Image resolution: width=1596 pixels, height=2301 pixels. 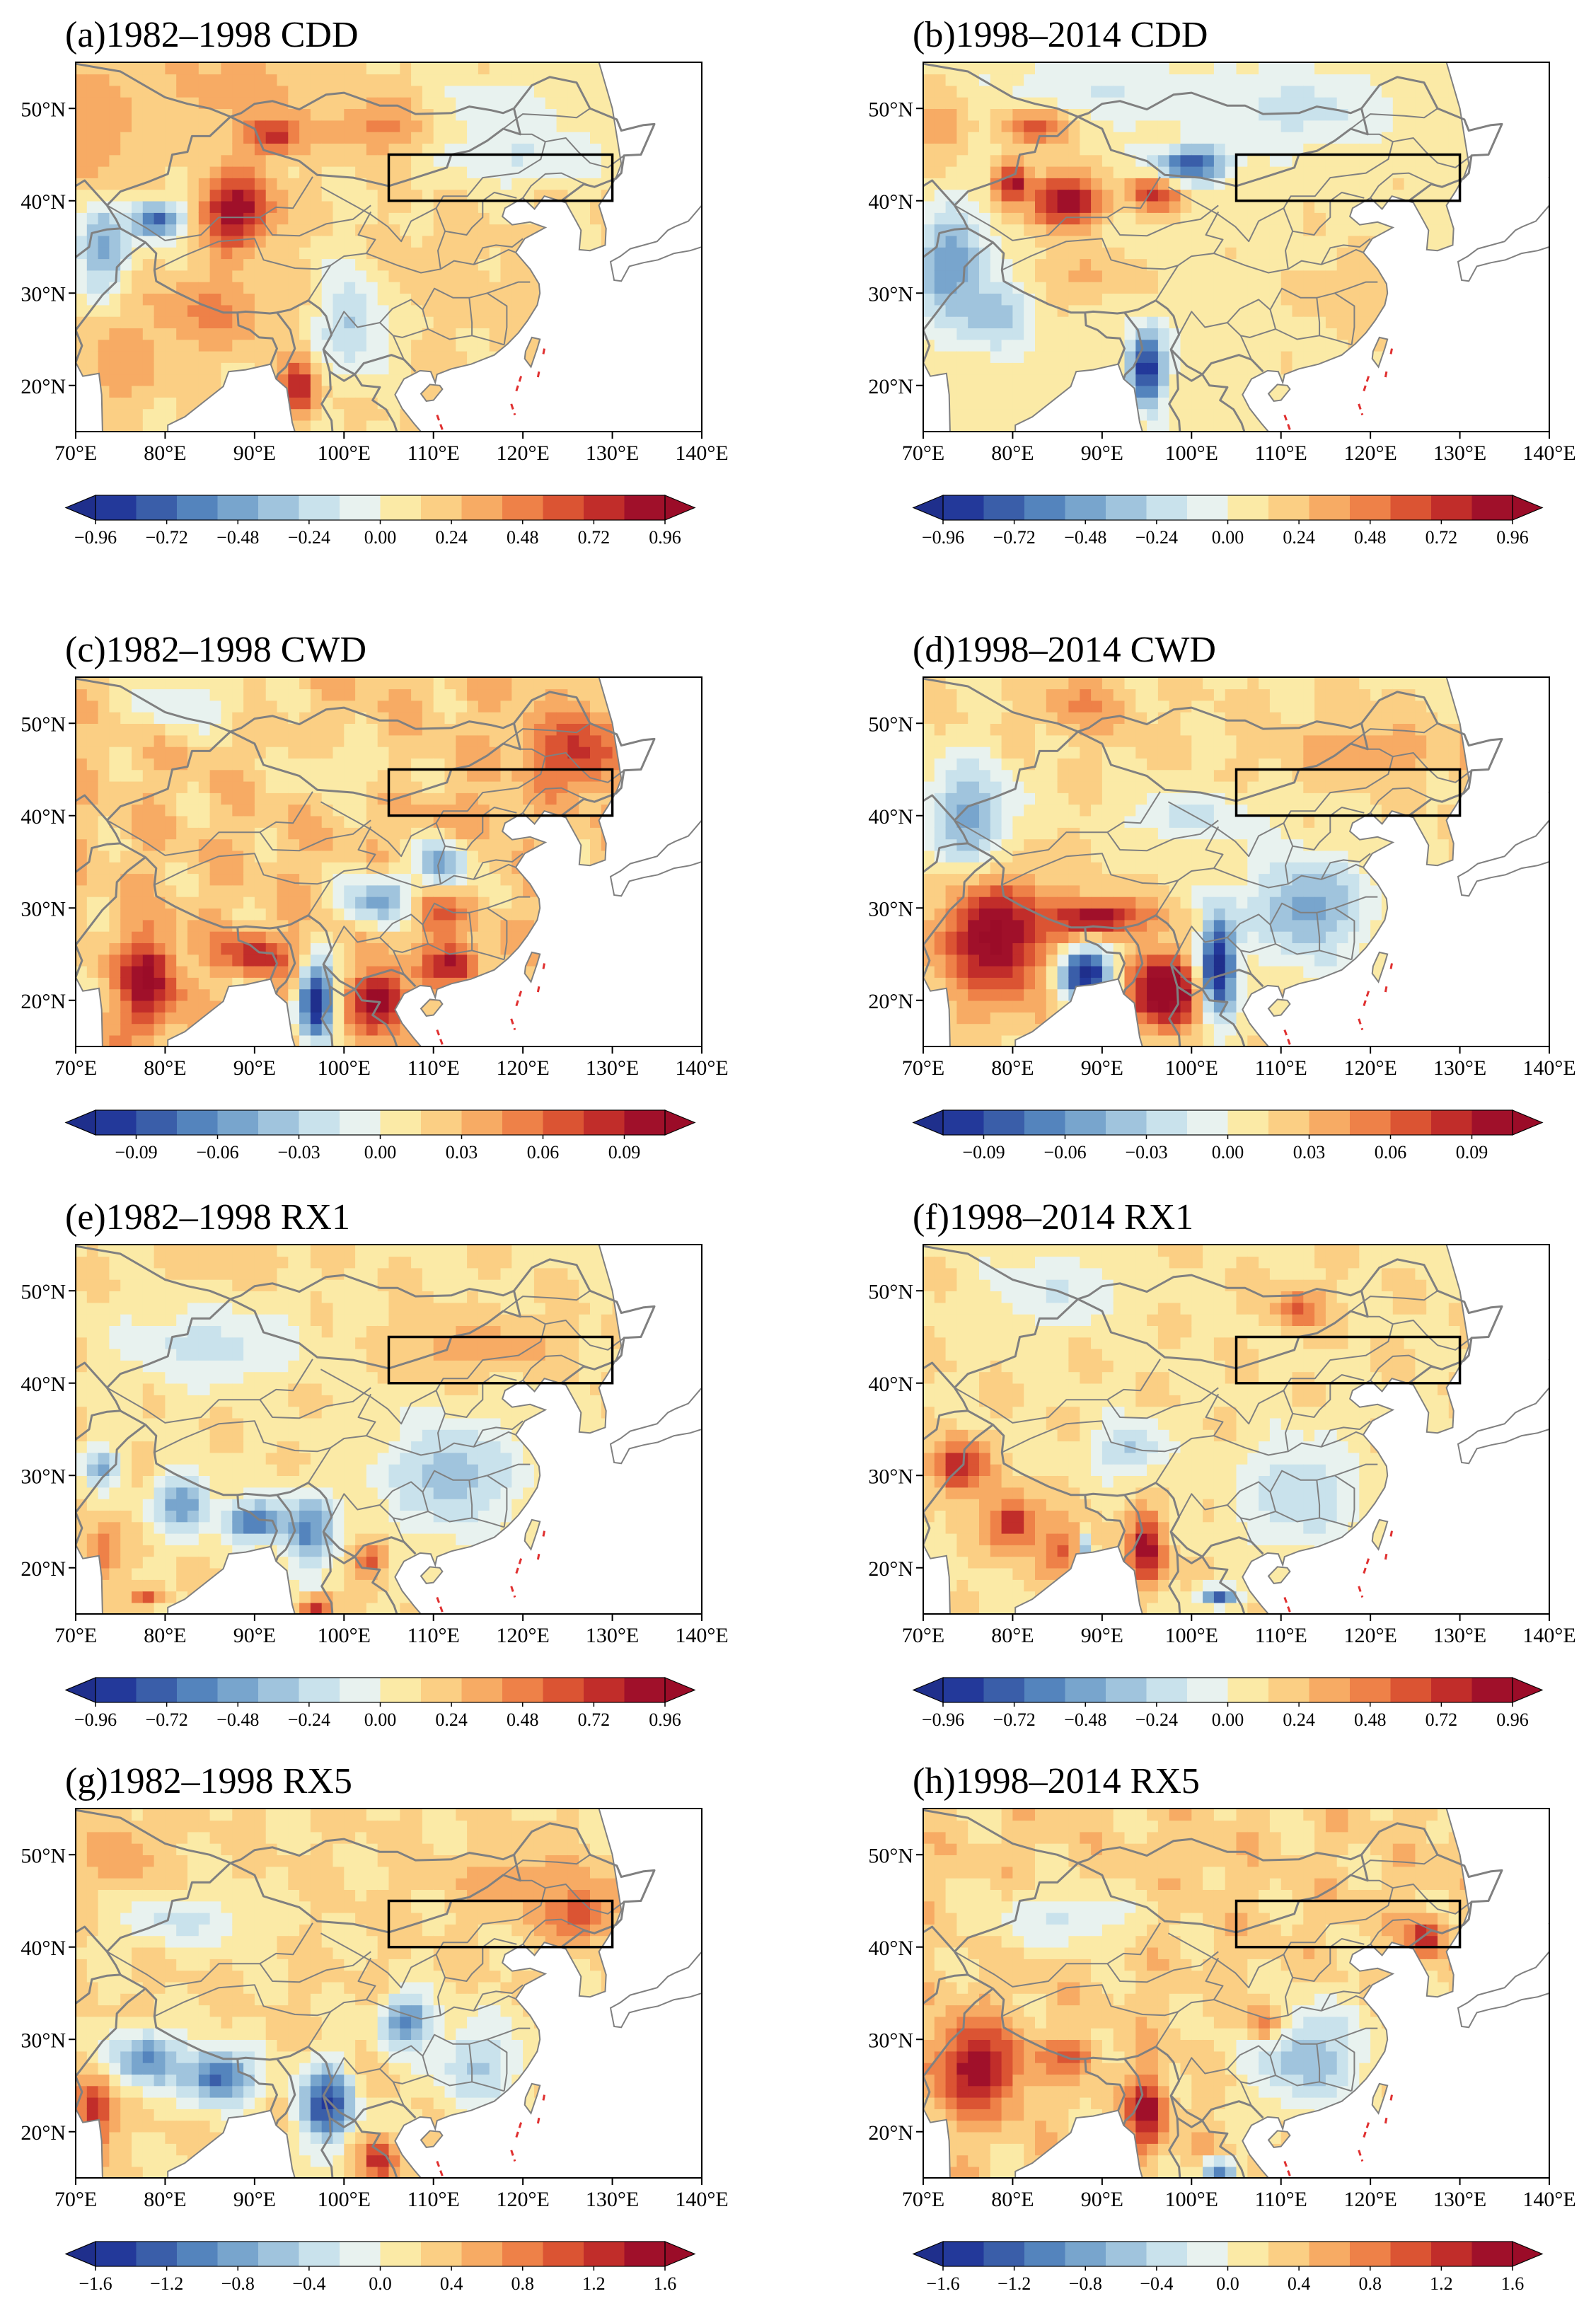 I want to click on colorbar-bin, so click(x=563, y=508).